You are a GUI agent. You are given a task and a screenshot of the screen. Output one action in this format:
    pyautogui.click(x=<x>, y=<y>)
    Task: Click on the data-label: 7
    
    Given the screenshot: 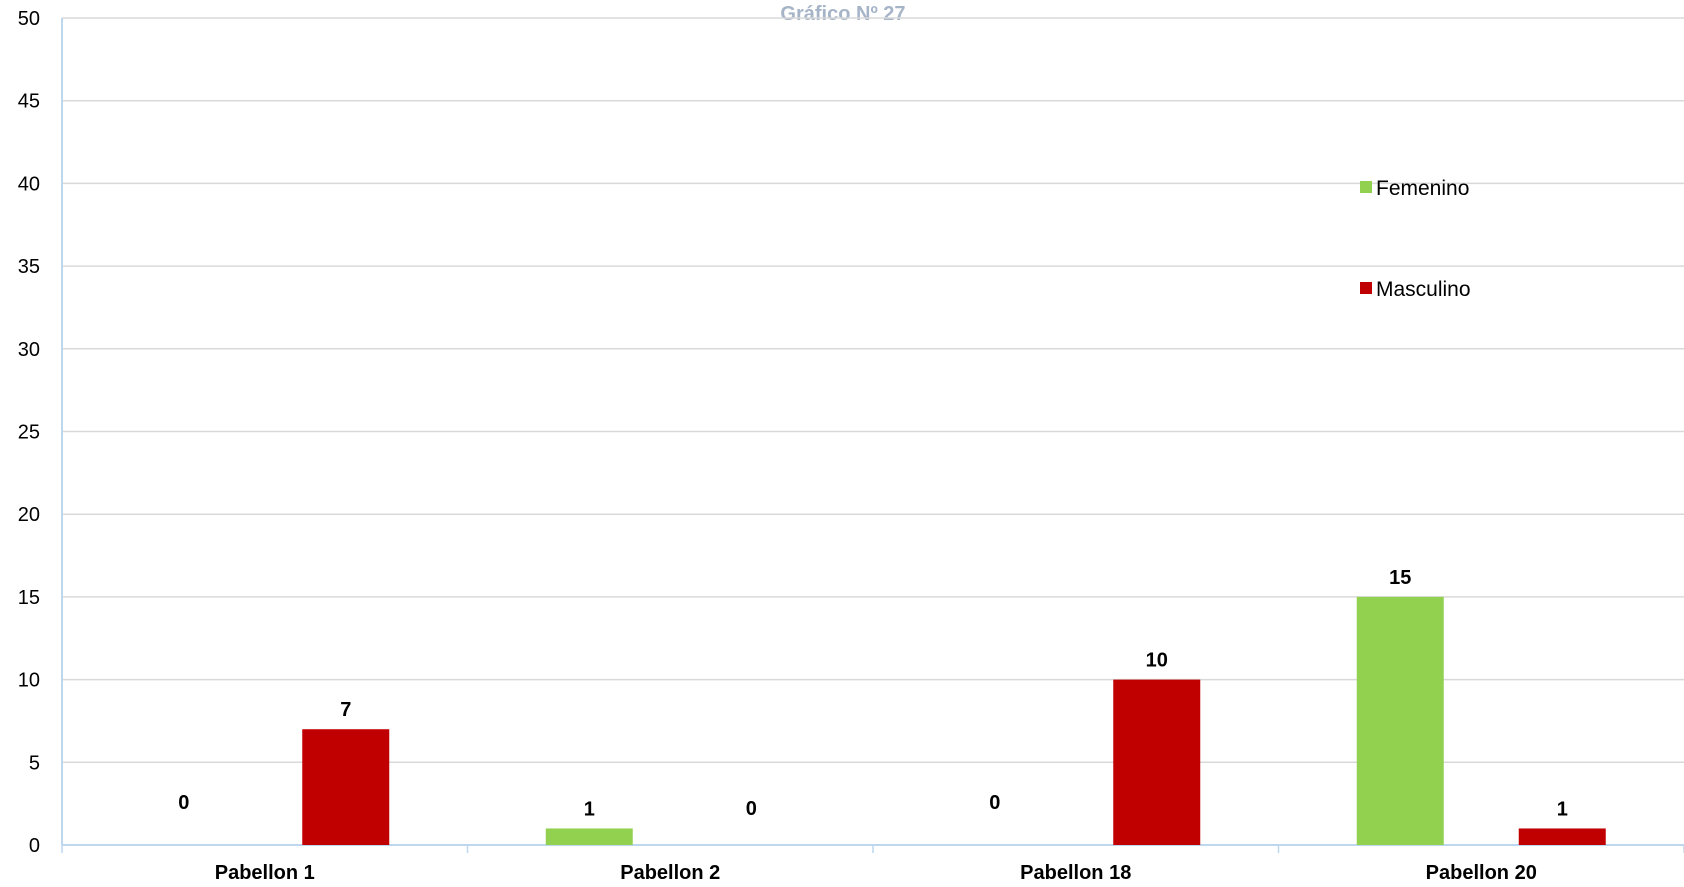 What is the action you would take?
    pyautogui.click(x=345, y=710)
    